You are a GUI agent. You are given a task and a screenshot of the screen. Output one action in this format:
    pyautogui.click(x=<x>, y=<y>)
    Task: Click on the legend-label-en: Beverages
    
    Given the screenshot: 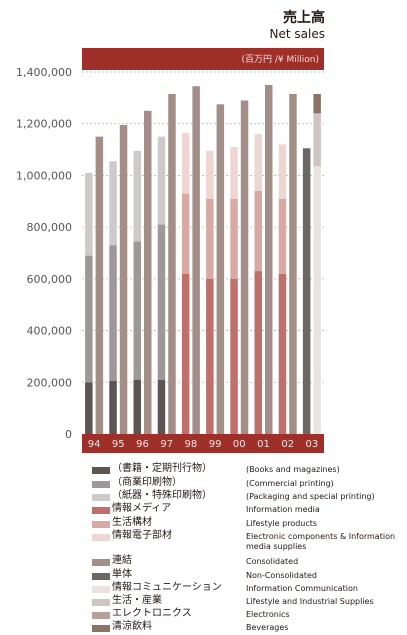 What is the action you would take?
    pyautogui.click(x=267, y=627)
    